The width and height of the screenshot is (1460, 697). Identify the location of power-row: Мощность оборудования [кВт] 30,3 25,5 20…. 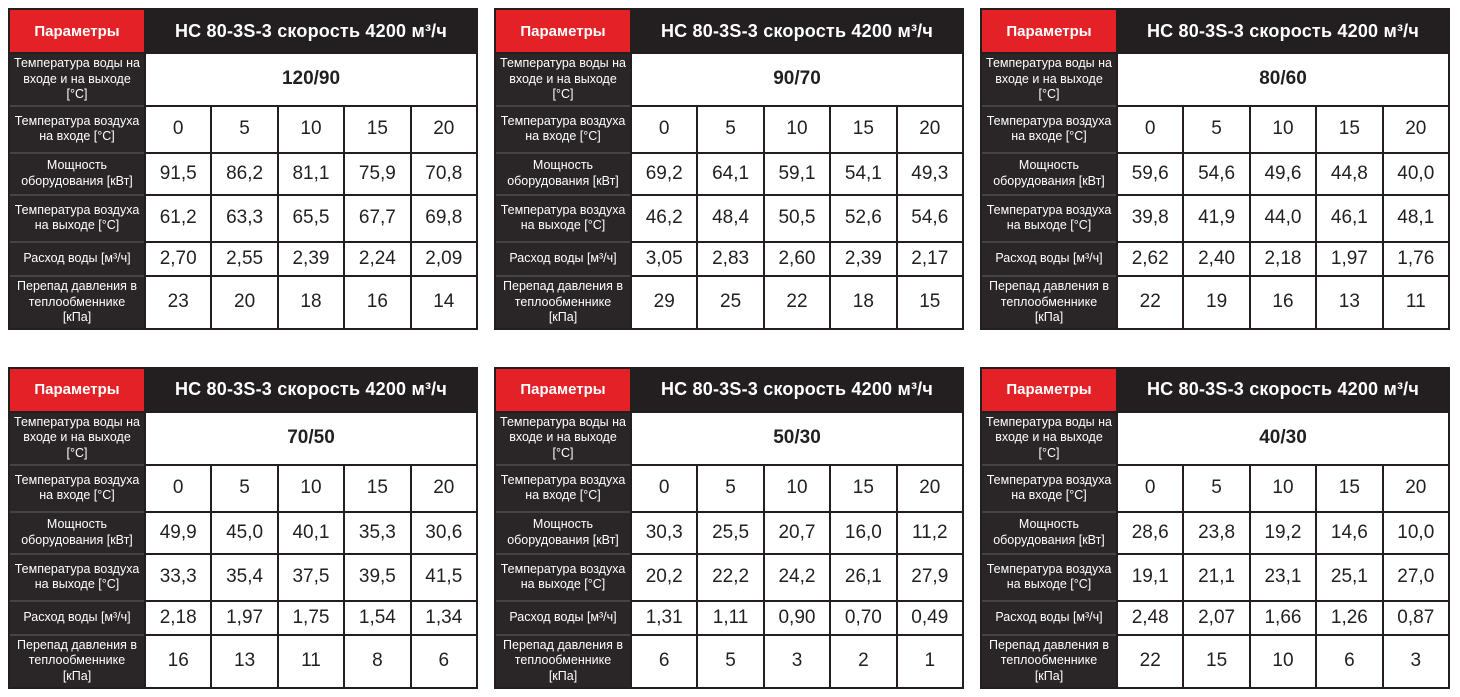
(729, 532).